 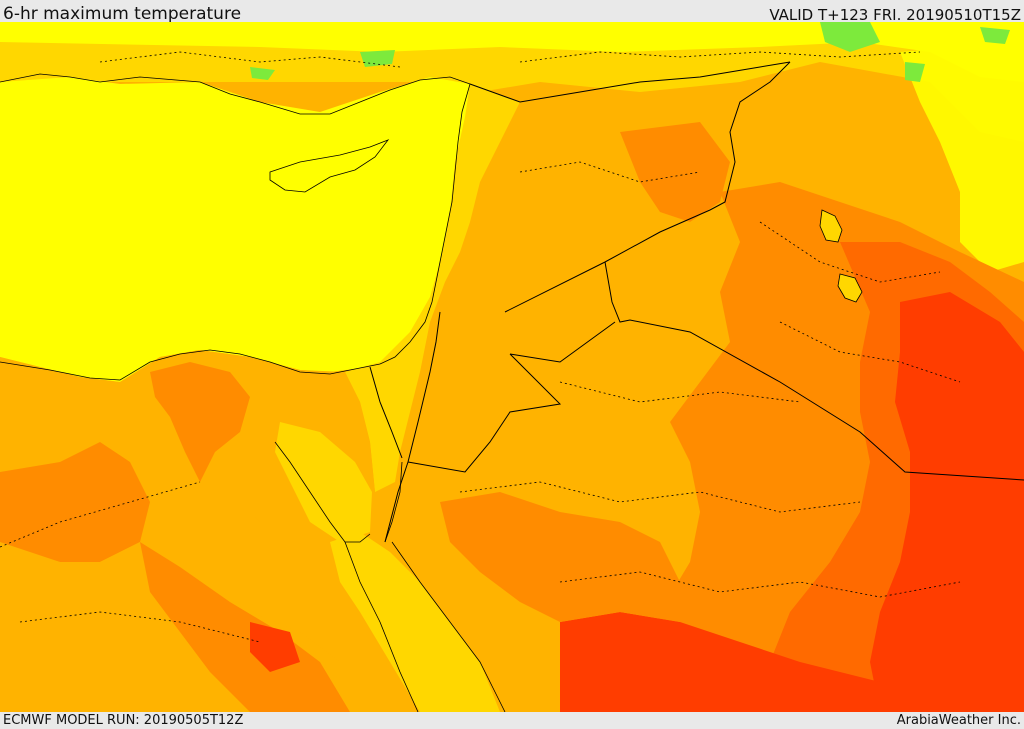 I want to click on border-iraq-jordan-saudi, so click(x=814, y=371).